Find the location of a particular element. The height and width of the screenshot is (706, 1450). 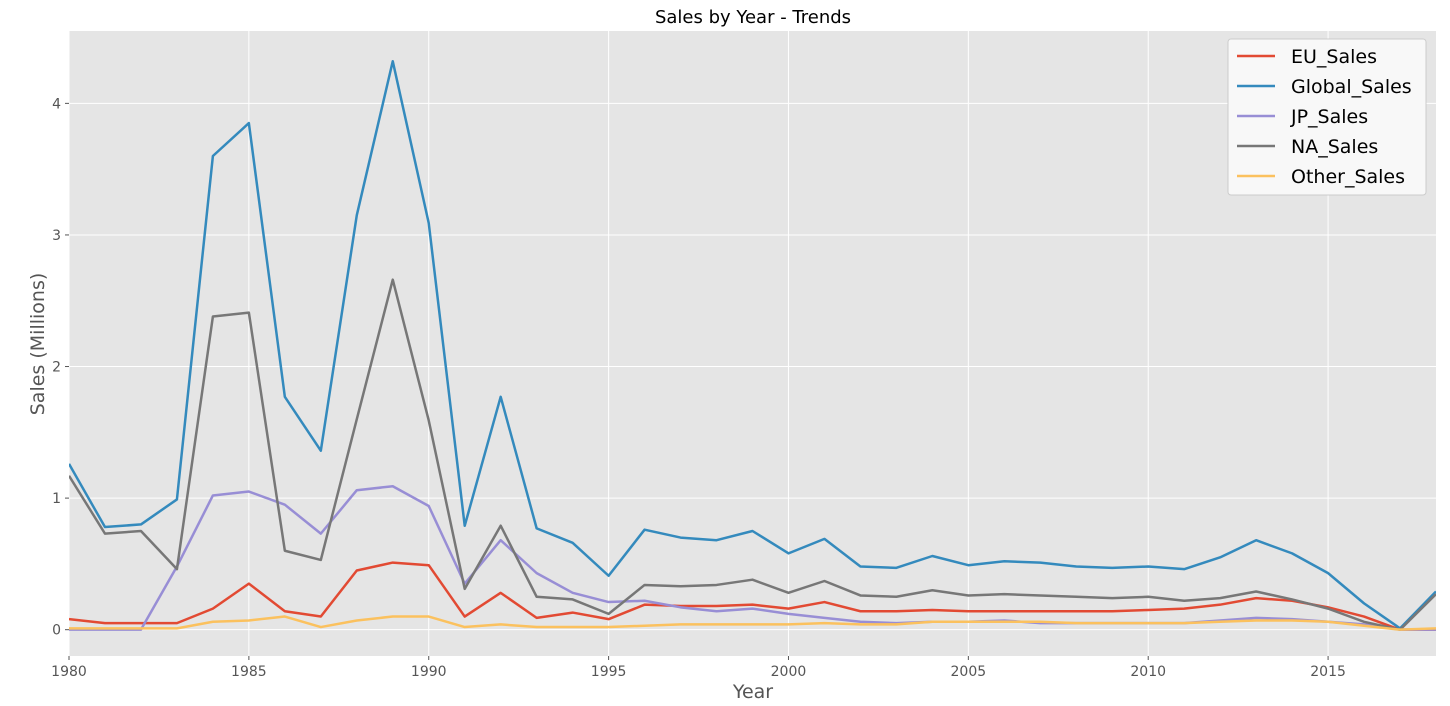

x-tick-label: 2010 is located at coordinates (1148, 672).